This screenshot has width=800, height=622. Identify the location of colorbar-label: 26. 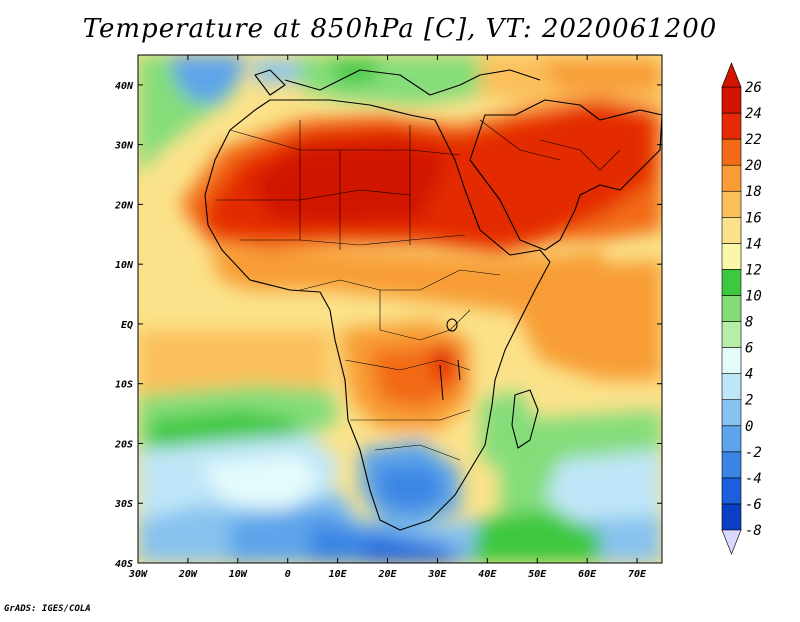
(753, 88).